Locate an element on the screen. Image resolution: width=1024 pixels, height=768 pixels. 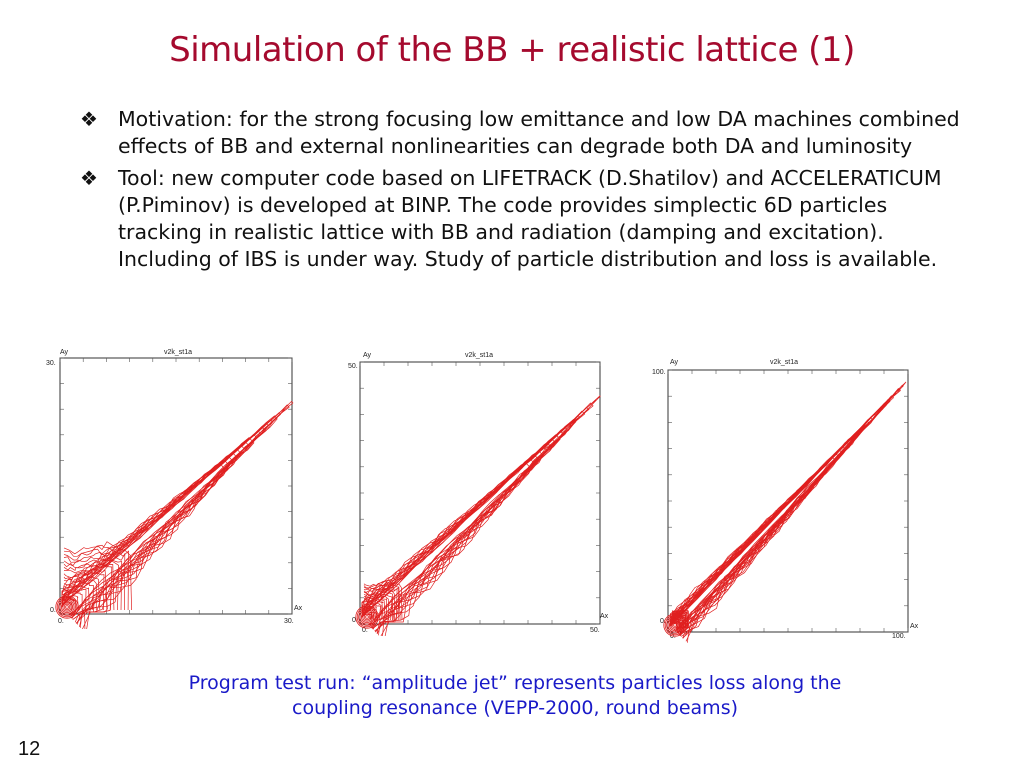
contour-plot-1: Ay v2k_st1a 30. 0. Ax 0. 30. is located at coordinates (171, 486).